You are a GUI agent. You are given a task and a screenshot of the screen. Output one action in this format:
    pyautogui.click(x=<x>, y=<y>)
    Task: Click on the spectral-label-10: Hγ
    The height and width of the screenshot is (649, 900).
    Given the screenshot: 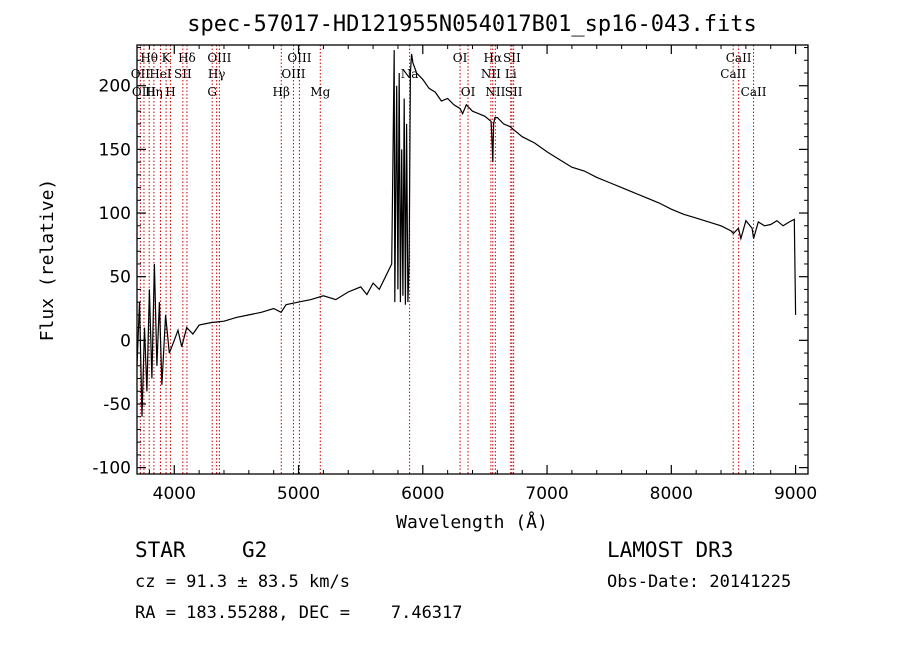 What is the action you would take?
    pyautogui.click(x=217, y=74)
    